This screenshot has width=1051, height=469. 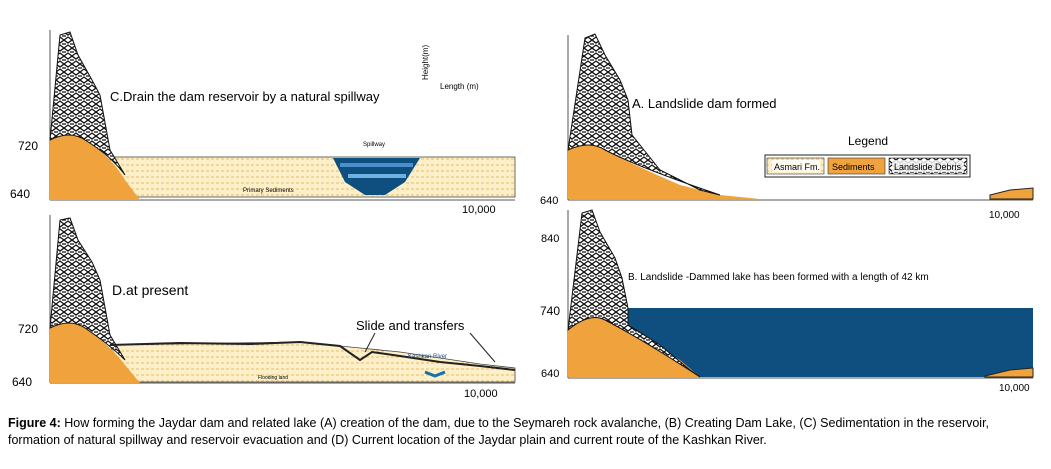 What do you see at coordinates (87, 103) in the screenshot?
I see `panel-c-landslide-debris` at bounding box center [87, 103].